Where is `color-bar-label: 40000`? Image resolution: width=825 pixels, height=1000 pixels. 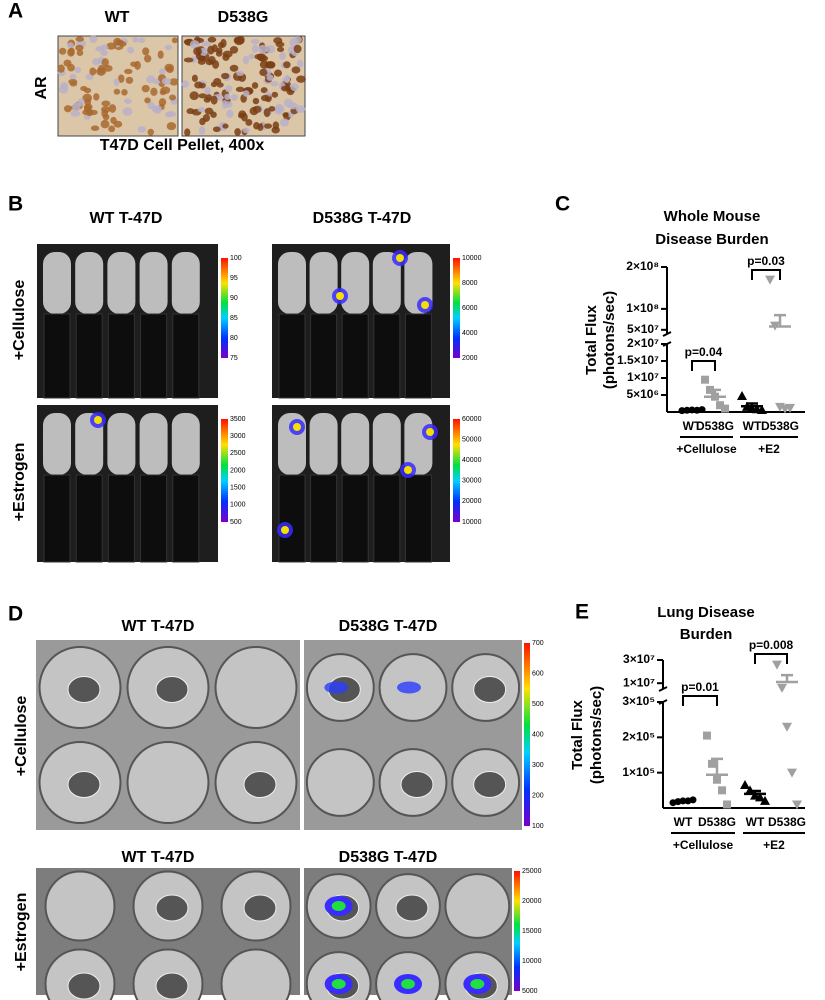
color-bar-label: 40000 is located at coordinates (472, 460).